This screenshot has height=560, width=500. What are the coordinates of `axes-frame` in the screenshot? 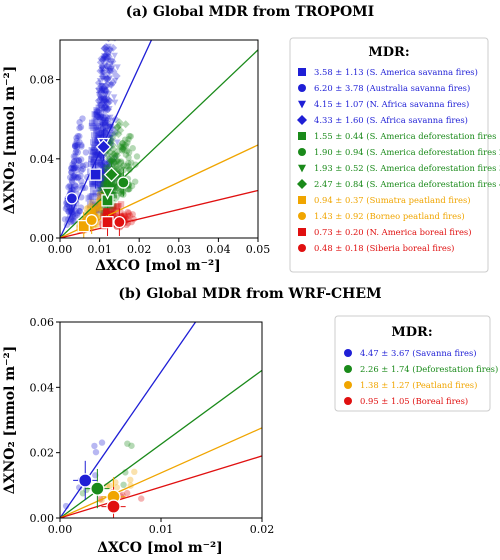 It's located at (159, 139).